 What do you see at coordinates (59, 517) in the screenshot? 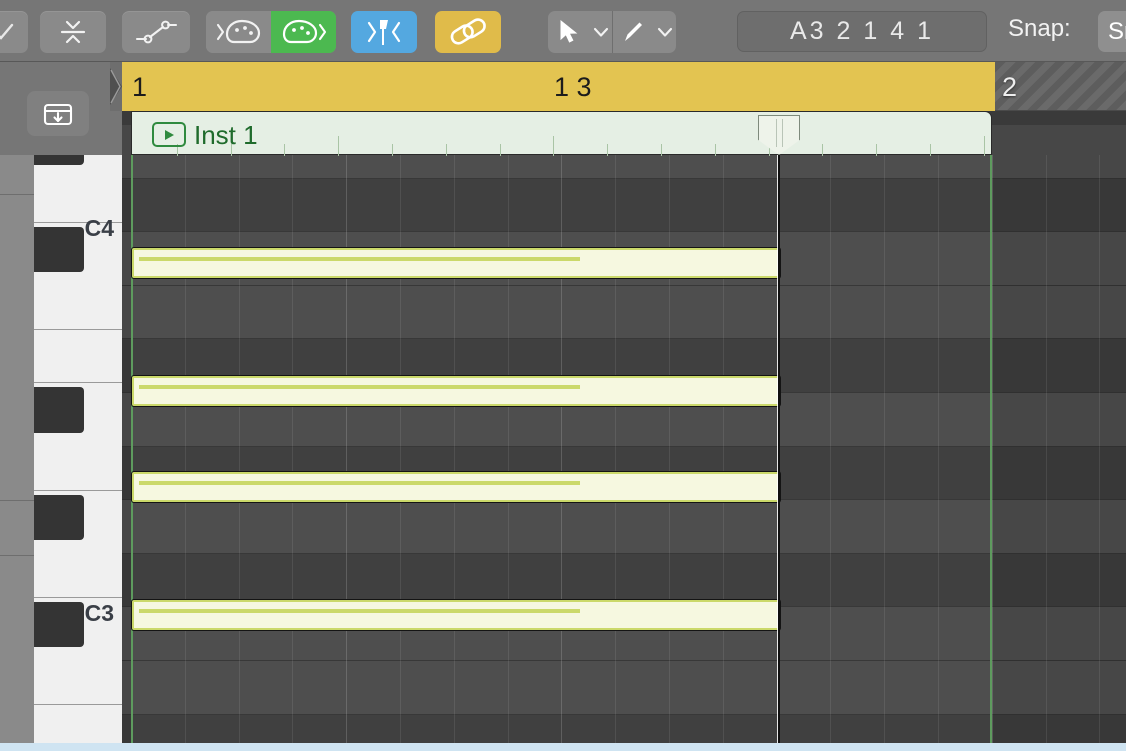
I see `piano-key-Gs4` at bounding box center [59, 517].